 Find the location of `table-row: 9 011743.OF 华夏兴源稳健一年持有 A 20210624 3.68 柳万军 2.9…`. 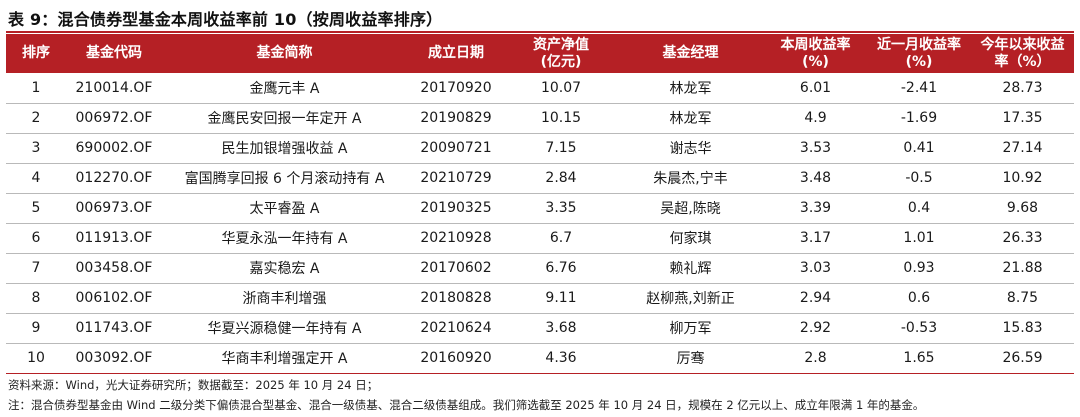

table-row: 9 011743.OF 华夏兴源稳健一年持有 A 20210624 3.68 柳万军 2.9… is located at coordinates (540, 328).